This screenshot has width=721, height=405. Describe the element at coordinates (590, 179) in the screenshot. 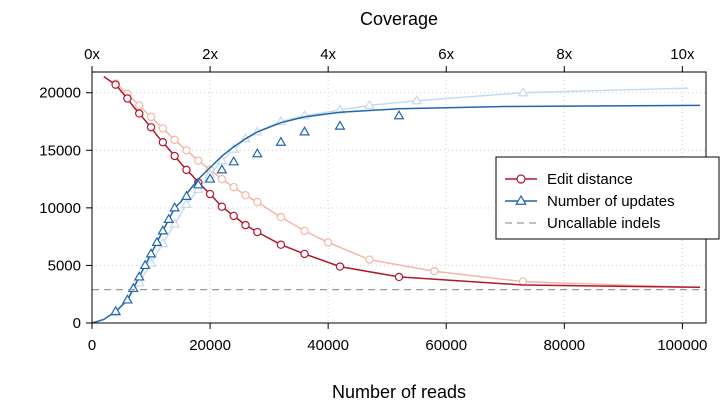

I see `legend-label: Edit distance` at that location.